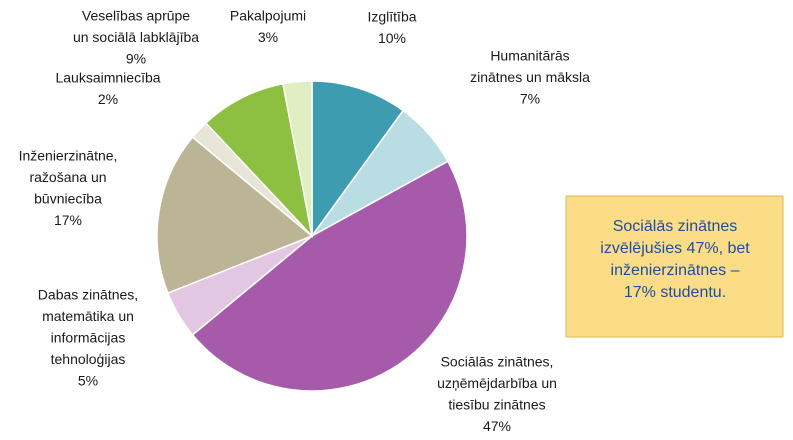 This screenshot has height=440, width=793. What do you see at coordinates (391, 17) in the screenshot?
I see `slice-label: Izglītība` at bounding box center [391, 17].